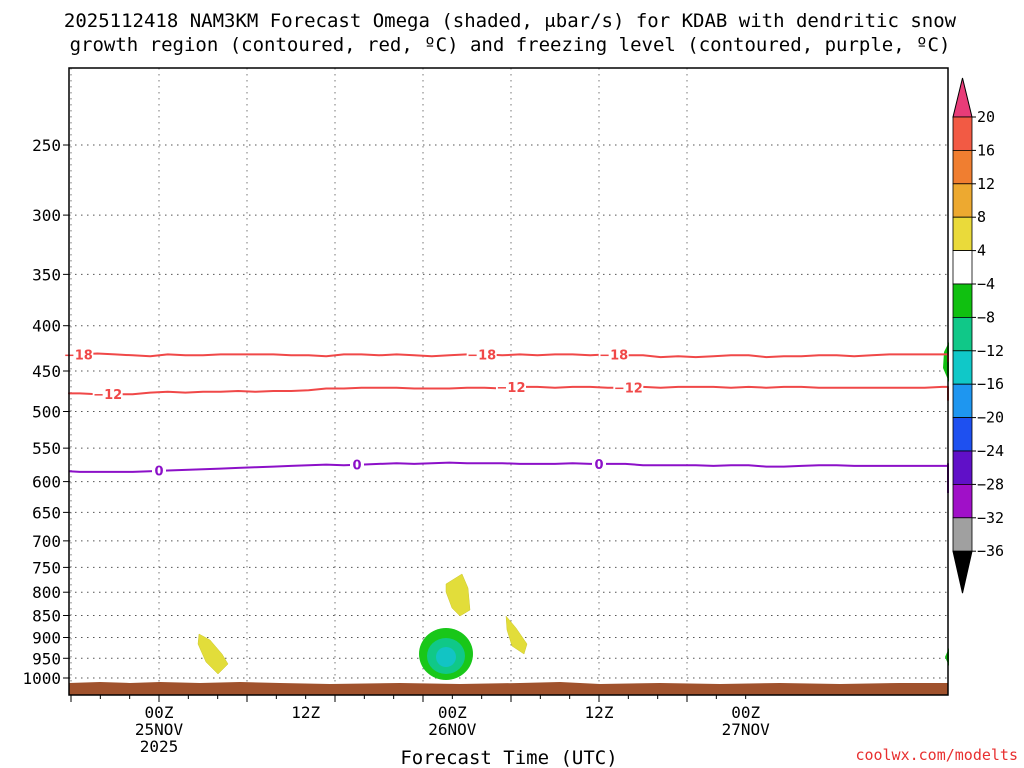 The height and width of the screenshot is (768, 1024). I want to click on colorbar-bottom-arrow, so click(962, 572).